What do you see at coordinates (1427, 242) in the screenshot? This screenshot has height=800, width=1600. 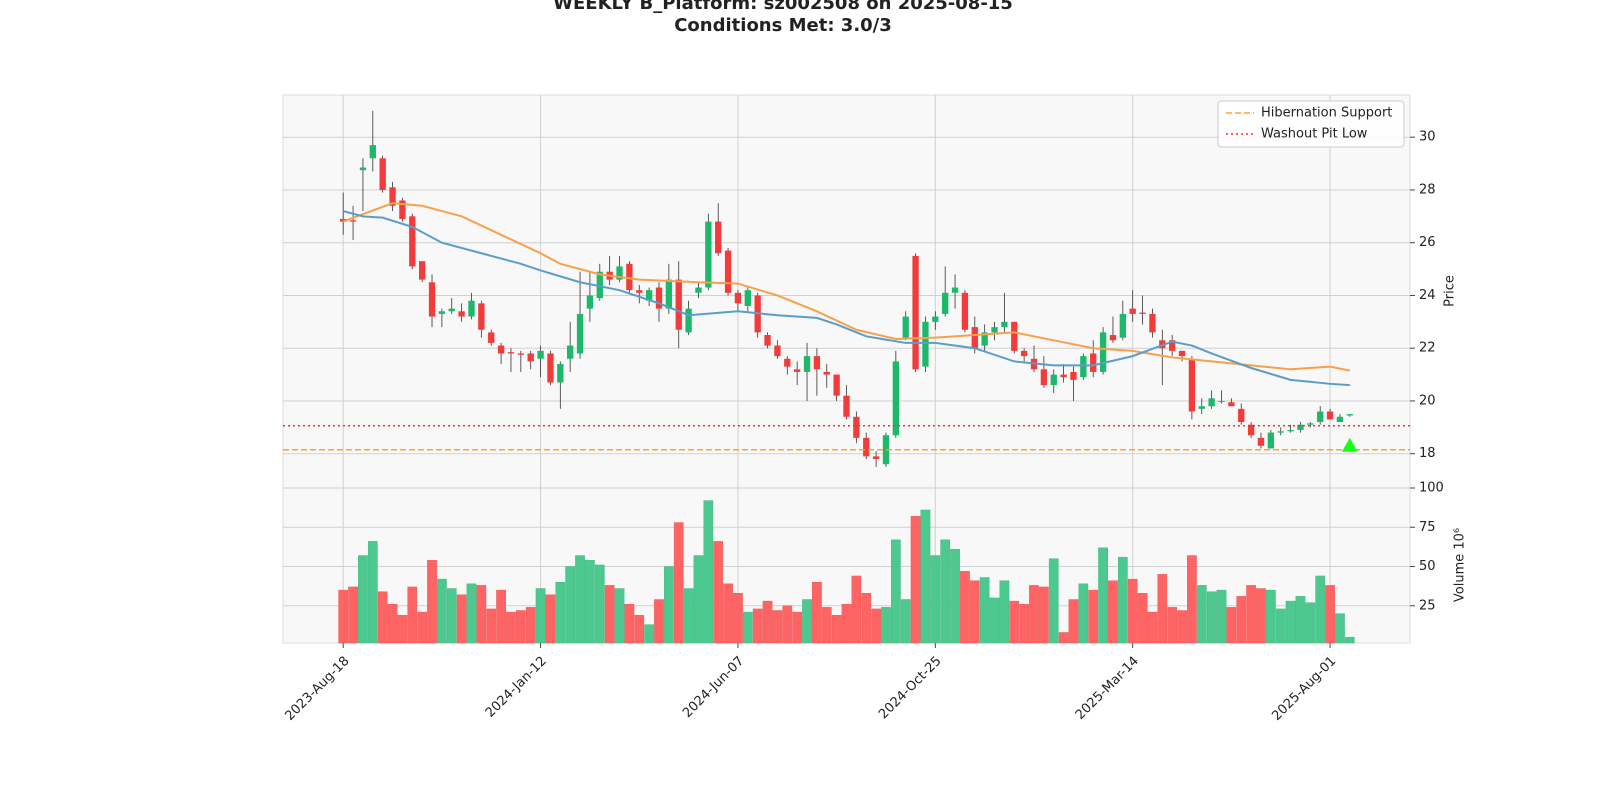 I see `y-tick-label: 26` at bounding box center [1427, 242].